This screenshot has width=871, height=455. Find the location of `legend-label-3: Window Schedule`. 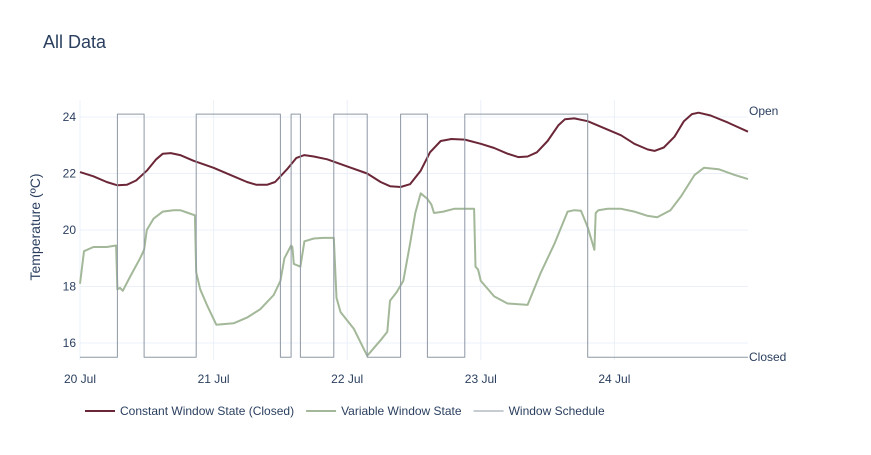

legend-label-3: Window Schedule is located at coordinates (557, 411).